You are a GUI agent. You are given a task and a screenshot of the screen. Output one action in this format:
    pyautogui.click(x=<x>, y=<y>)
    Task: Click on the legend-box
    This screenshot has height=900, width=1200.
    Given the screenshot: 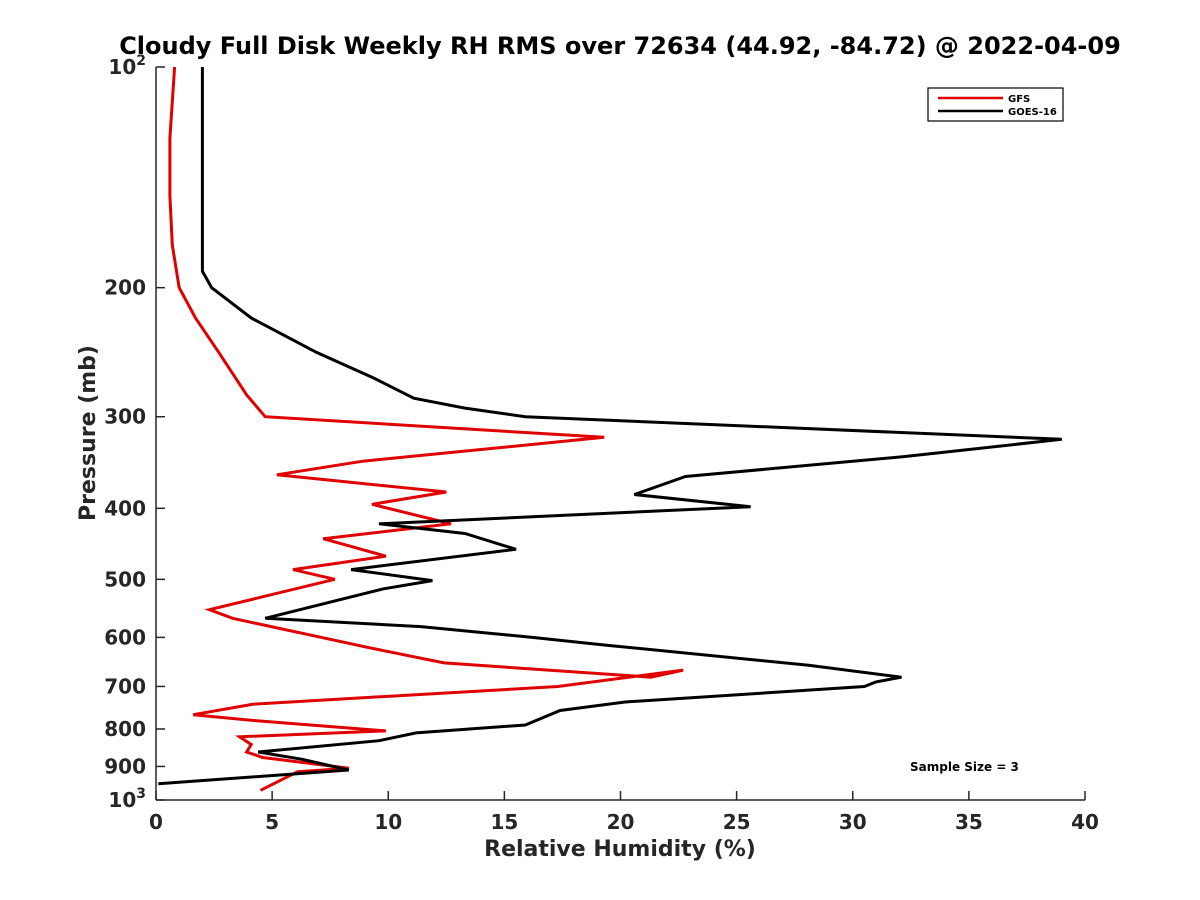 What is the action you would take?
    pyautogui.click(x=995, y=104)
    